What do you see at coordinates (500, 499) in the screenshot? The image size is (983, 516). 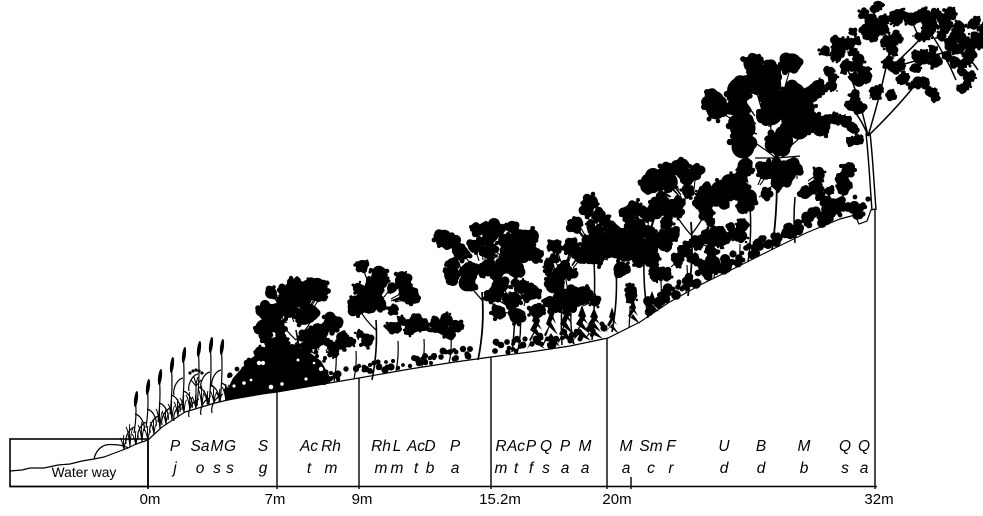 I see `svg-text: 15.2m` at bounding box center [500, 499].